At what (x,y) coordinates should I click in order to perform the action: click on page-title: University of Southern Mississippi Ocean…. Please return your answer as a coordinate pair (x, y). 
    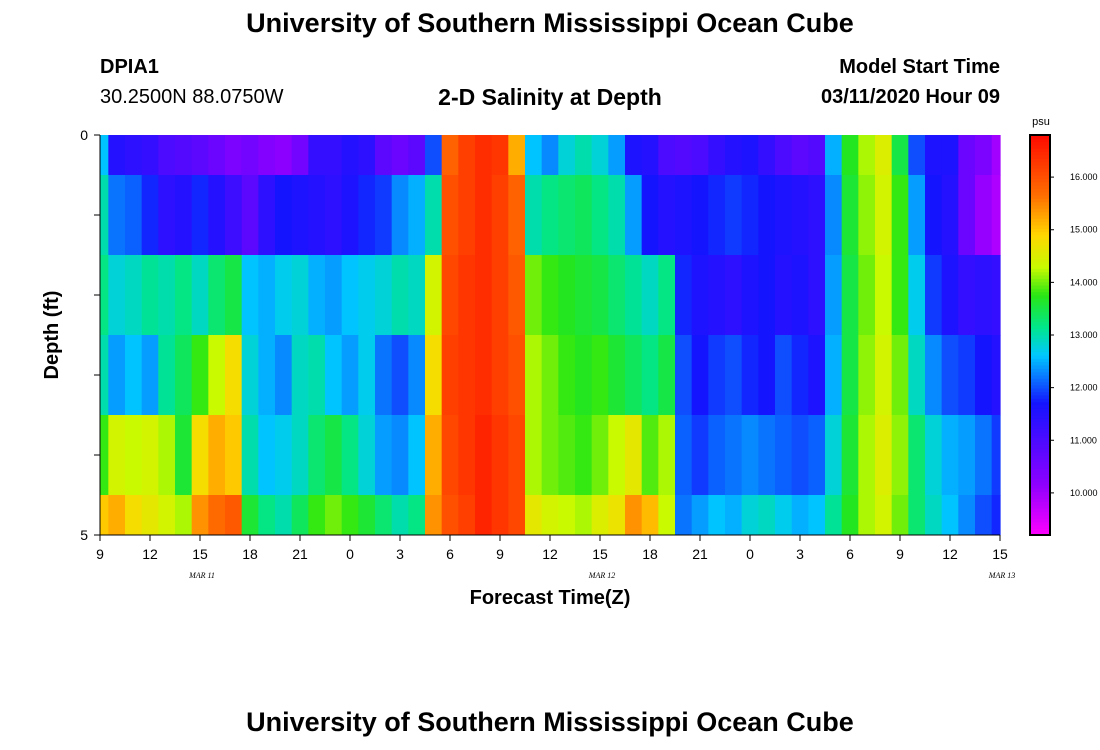
    Looking at the image, I should click on (550, 23).